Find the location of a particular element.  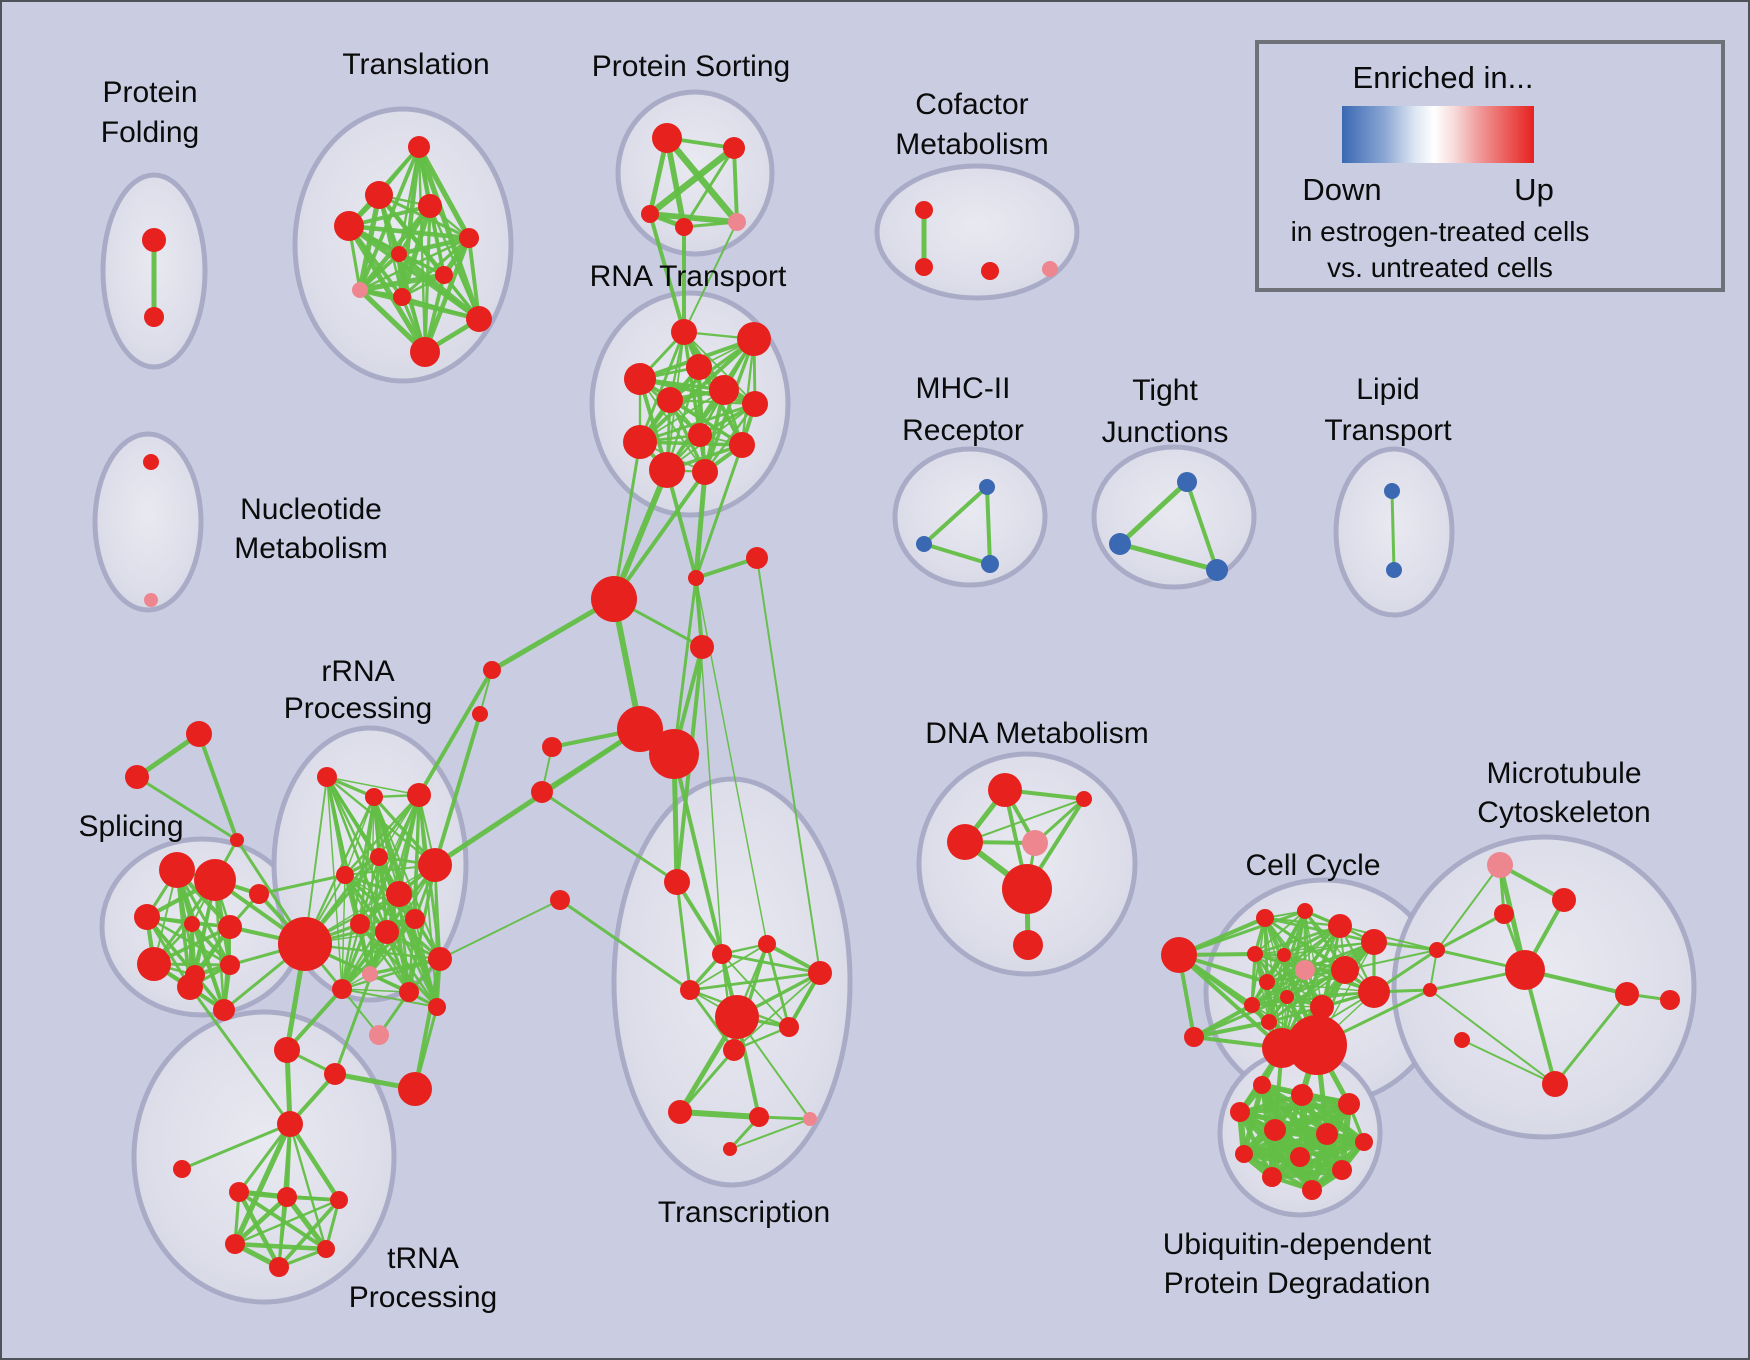

cluster-label-translation: Translation is located at coordinates (415, 64).